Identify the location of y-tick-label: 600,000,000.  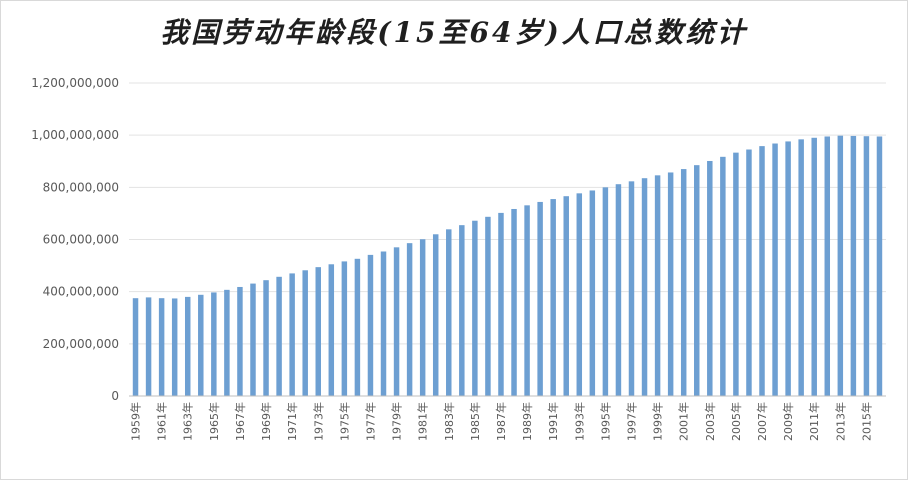
(81, 240).